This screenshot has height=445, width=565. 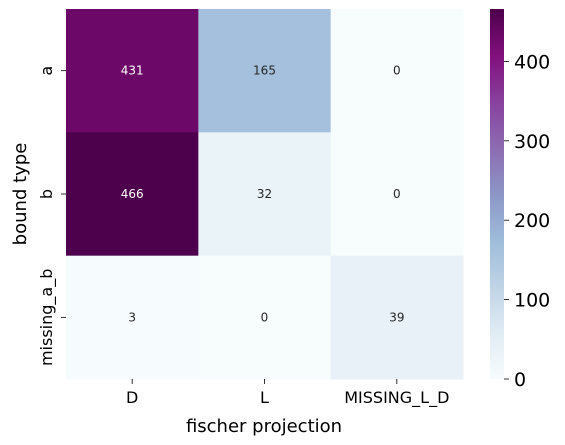 I want to click on y-tick-label: missing_a_b, so click(x=47, y=317).